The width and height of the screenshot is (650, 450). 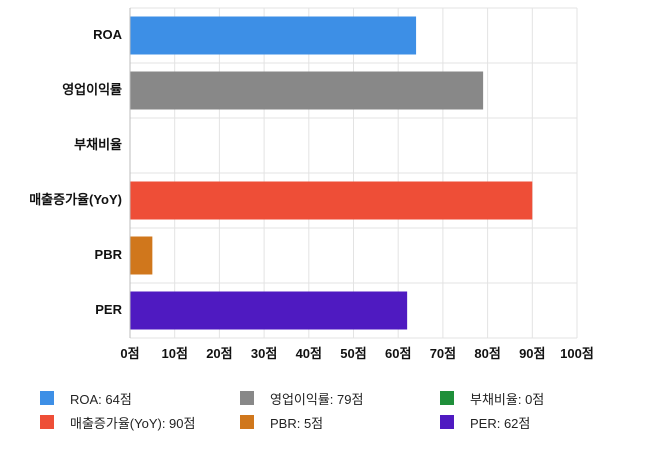 What do you see at coordinates (340, 422) in the screenshot?
I see `legend-item-pbr: PBR: 5점` at bounding box center [340, 422].